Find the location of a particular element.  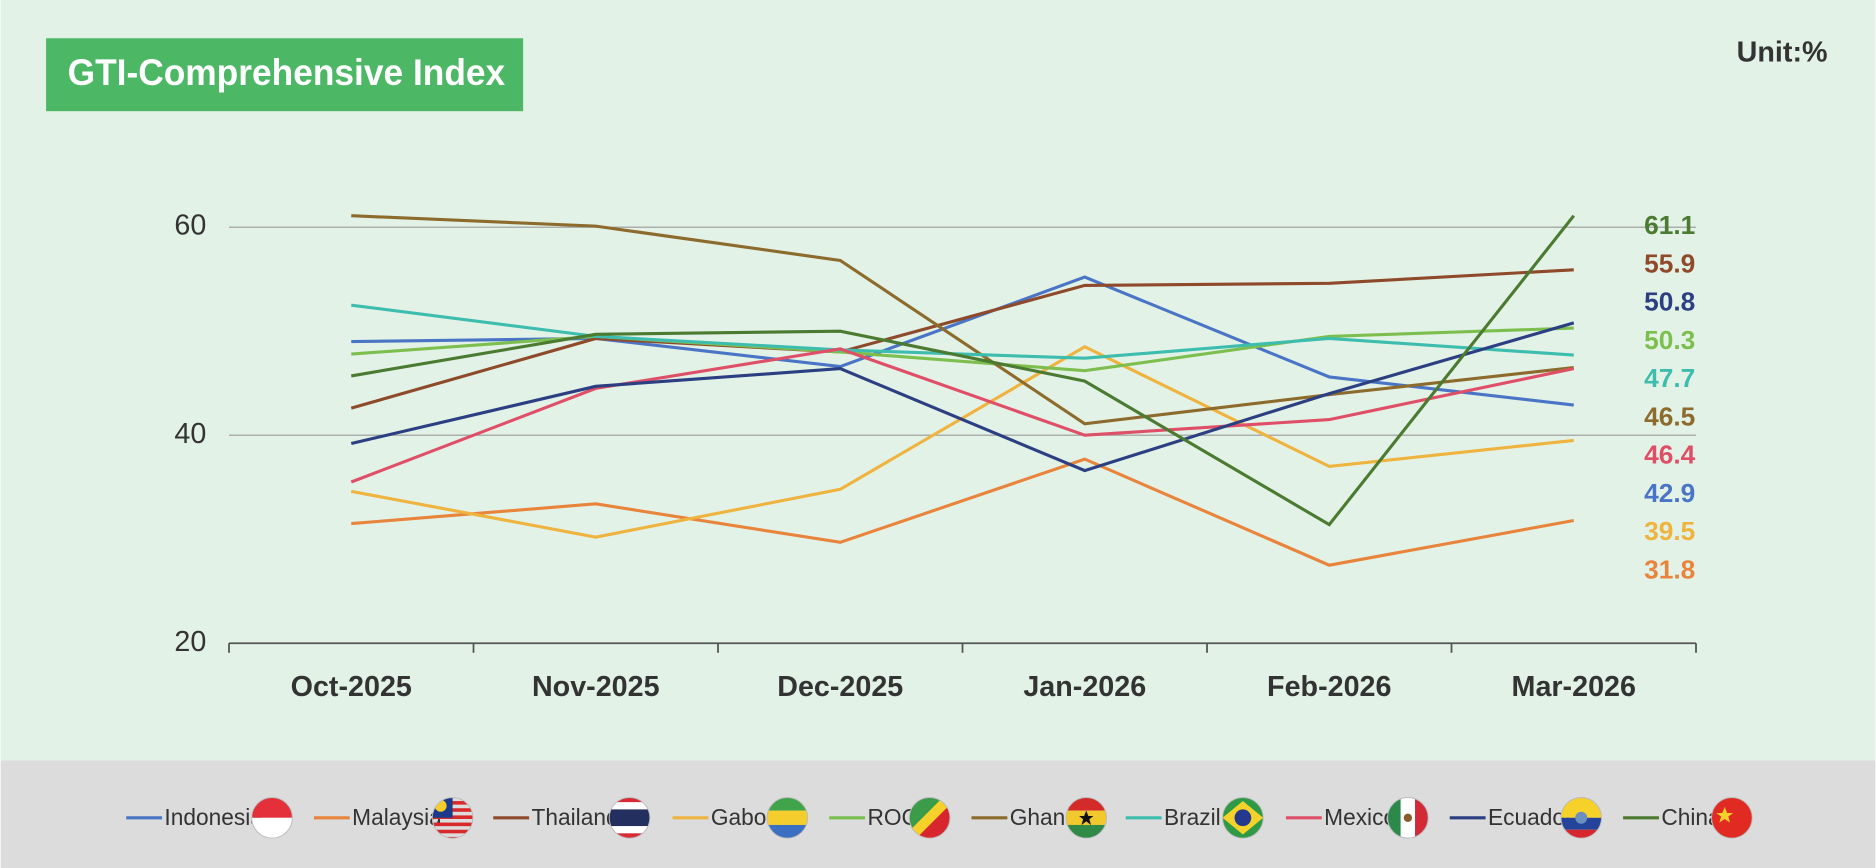

x-tick-label: Nov-2025 is located at coordinates (596, 687).